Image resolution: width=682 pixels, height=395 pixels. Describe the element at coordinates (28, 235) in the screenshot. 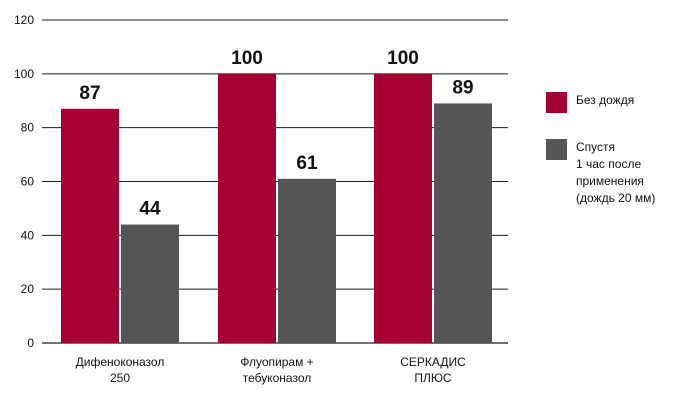

I see `y-tick-label-40: 40` at that location.